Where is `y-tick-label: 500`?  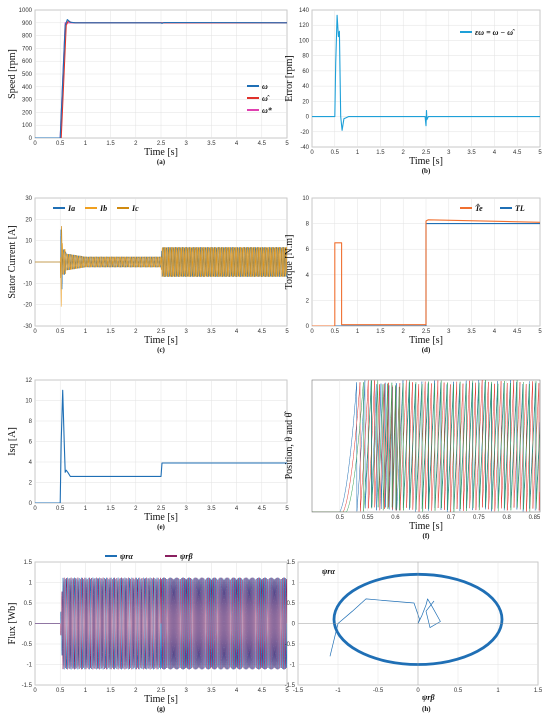 y-tick-label: 500 is located at coordinates (27, 75).